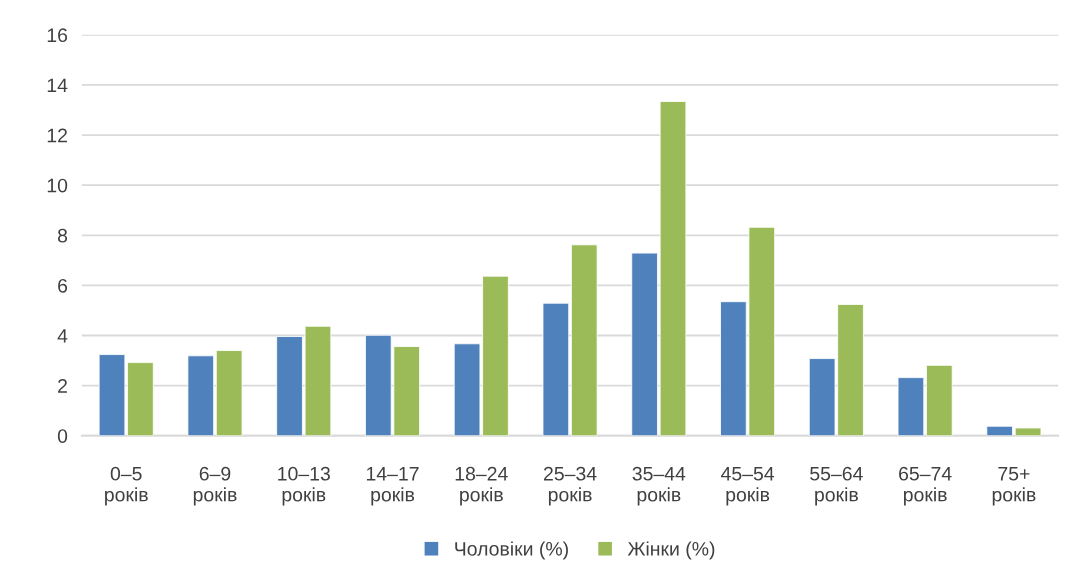 This screenshot has height=581, width=1091. I want to click on y-tick-label: 14, so click(57, 85).